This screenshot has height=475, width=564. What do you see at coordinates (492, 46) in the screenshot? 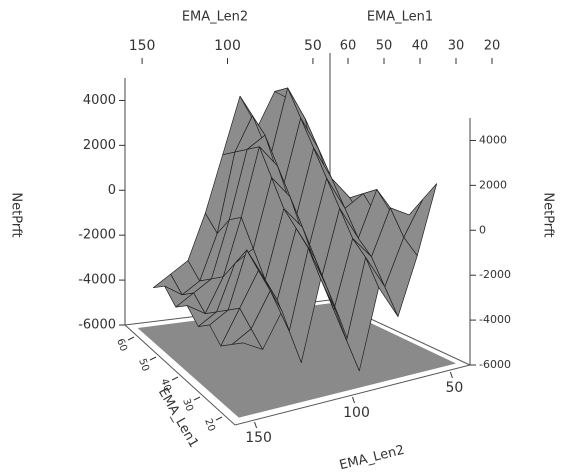
I see `y-tick-label-top: 20` at bounding box center [492, 46].